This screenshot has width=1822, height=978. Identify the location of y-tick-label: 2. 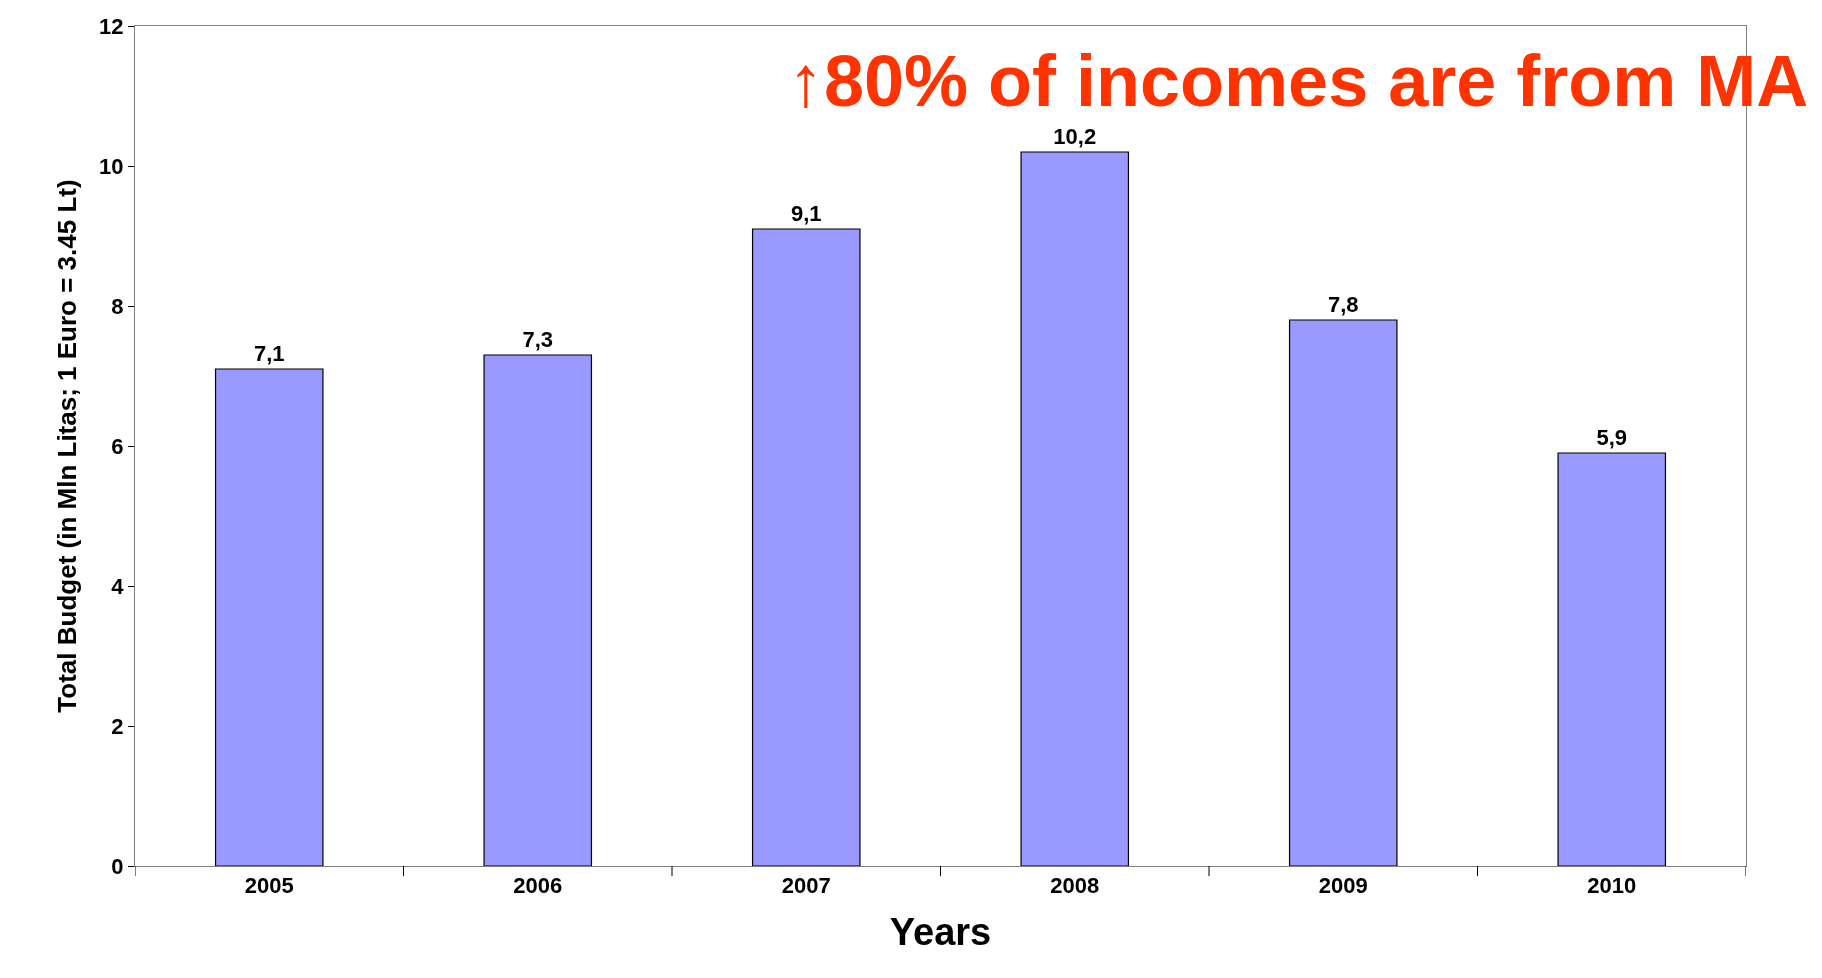
(117, 726).